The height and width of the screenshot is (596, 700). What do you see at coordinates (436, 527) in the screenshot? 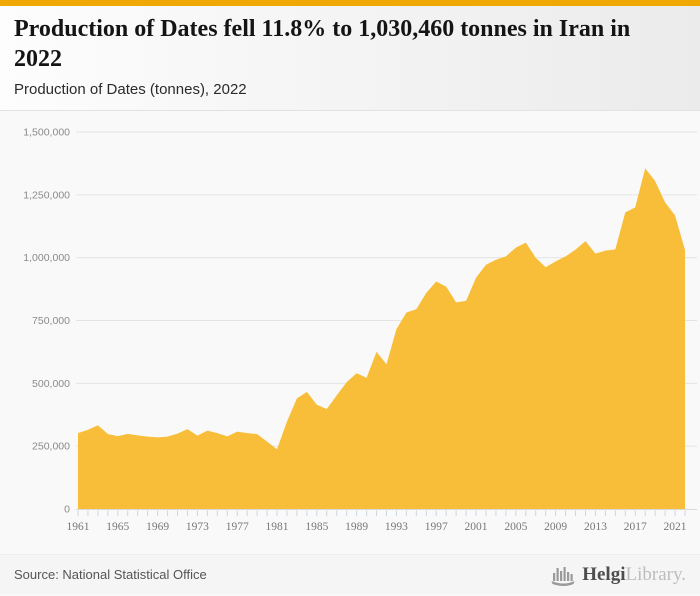
I see `svg-text: 1997` at bounding box center [436, 527].